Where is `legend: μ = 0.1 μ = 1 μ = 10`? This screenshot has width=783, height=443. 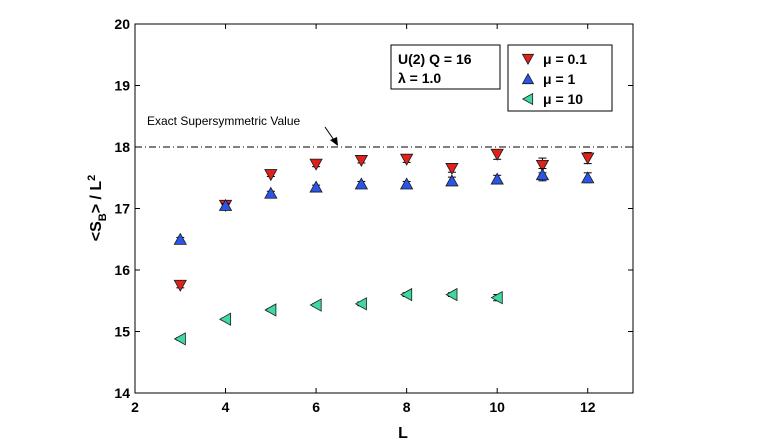 legend: μ = 0.1 μ = 1 μ = 10 is located at coordinates (560, 78).